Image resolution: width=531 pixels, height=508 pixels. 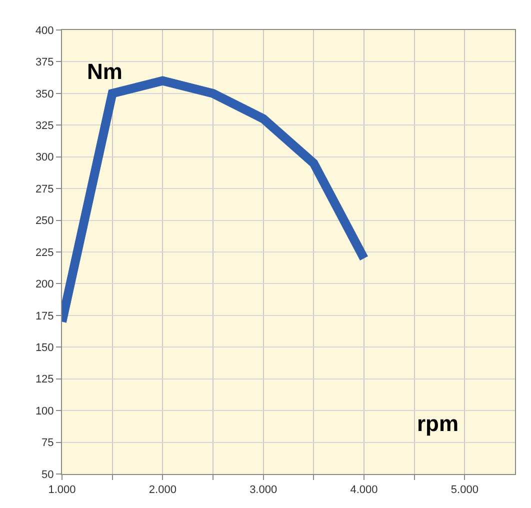 What do you see at coordinates (44, 348) in the screenshot?
I see `y-tick-label: 150` at bounding box center [44, 348].